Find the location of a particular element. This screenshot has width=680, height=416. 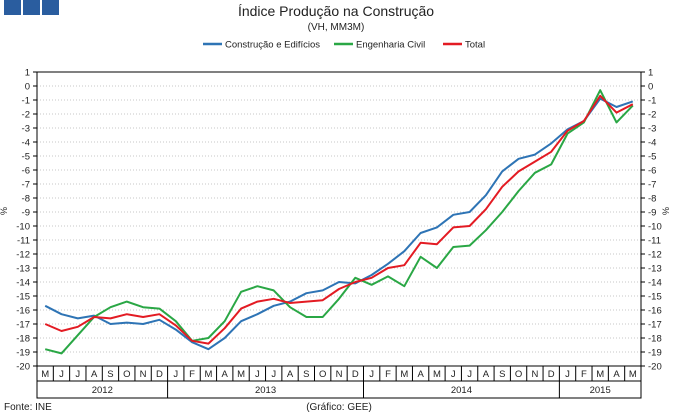

legend-label: Total is located at coordinates (475, 45).